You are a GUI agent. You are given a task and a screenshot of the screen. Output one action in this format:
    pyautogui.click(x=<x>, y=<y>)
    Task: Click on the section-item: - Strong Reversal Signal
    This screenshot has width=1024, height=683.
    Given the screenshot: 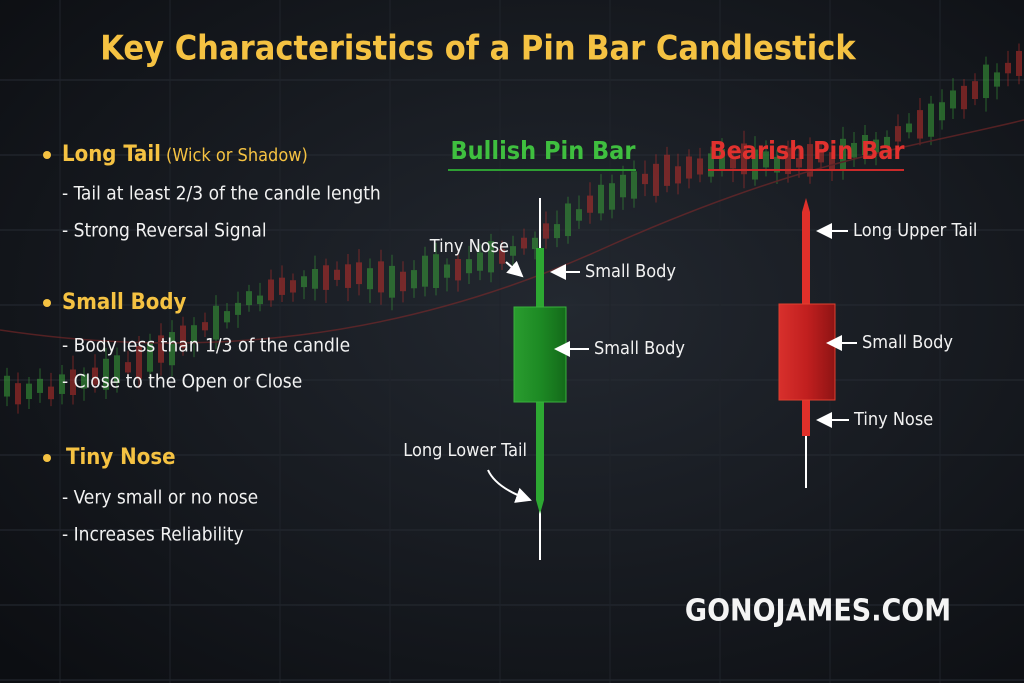 What is the action you would take?
    pyautogui.click(x=164, y=231)
    